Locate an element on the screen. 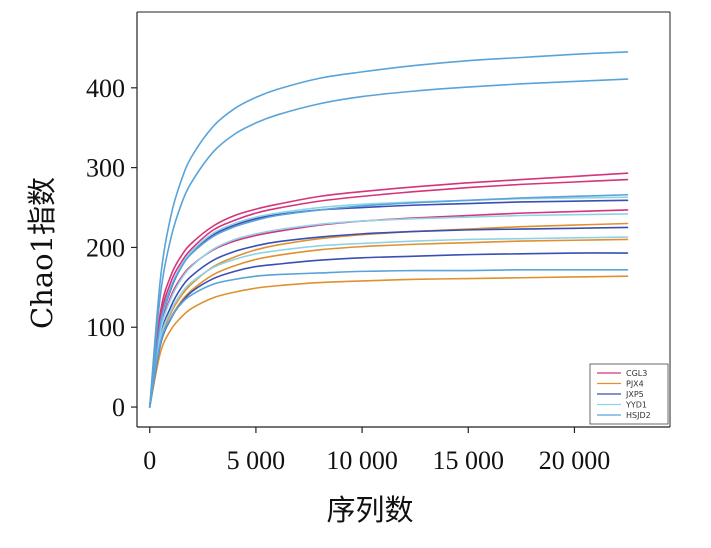  x-axis-title: 序列数 is located at coordinates (369, 510).